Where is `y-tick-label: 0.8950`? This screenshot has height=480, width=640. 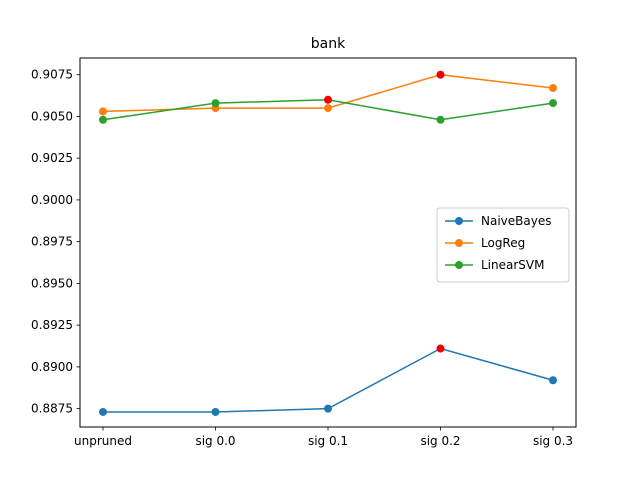 y-tick-label: 0.8950 is located at coordinates (52, 283).